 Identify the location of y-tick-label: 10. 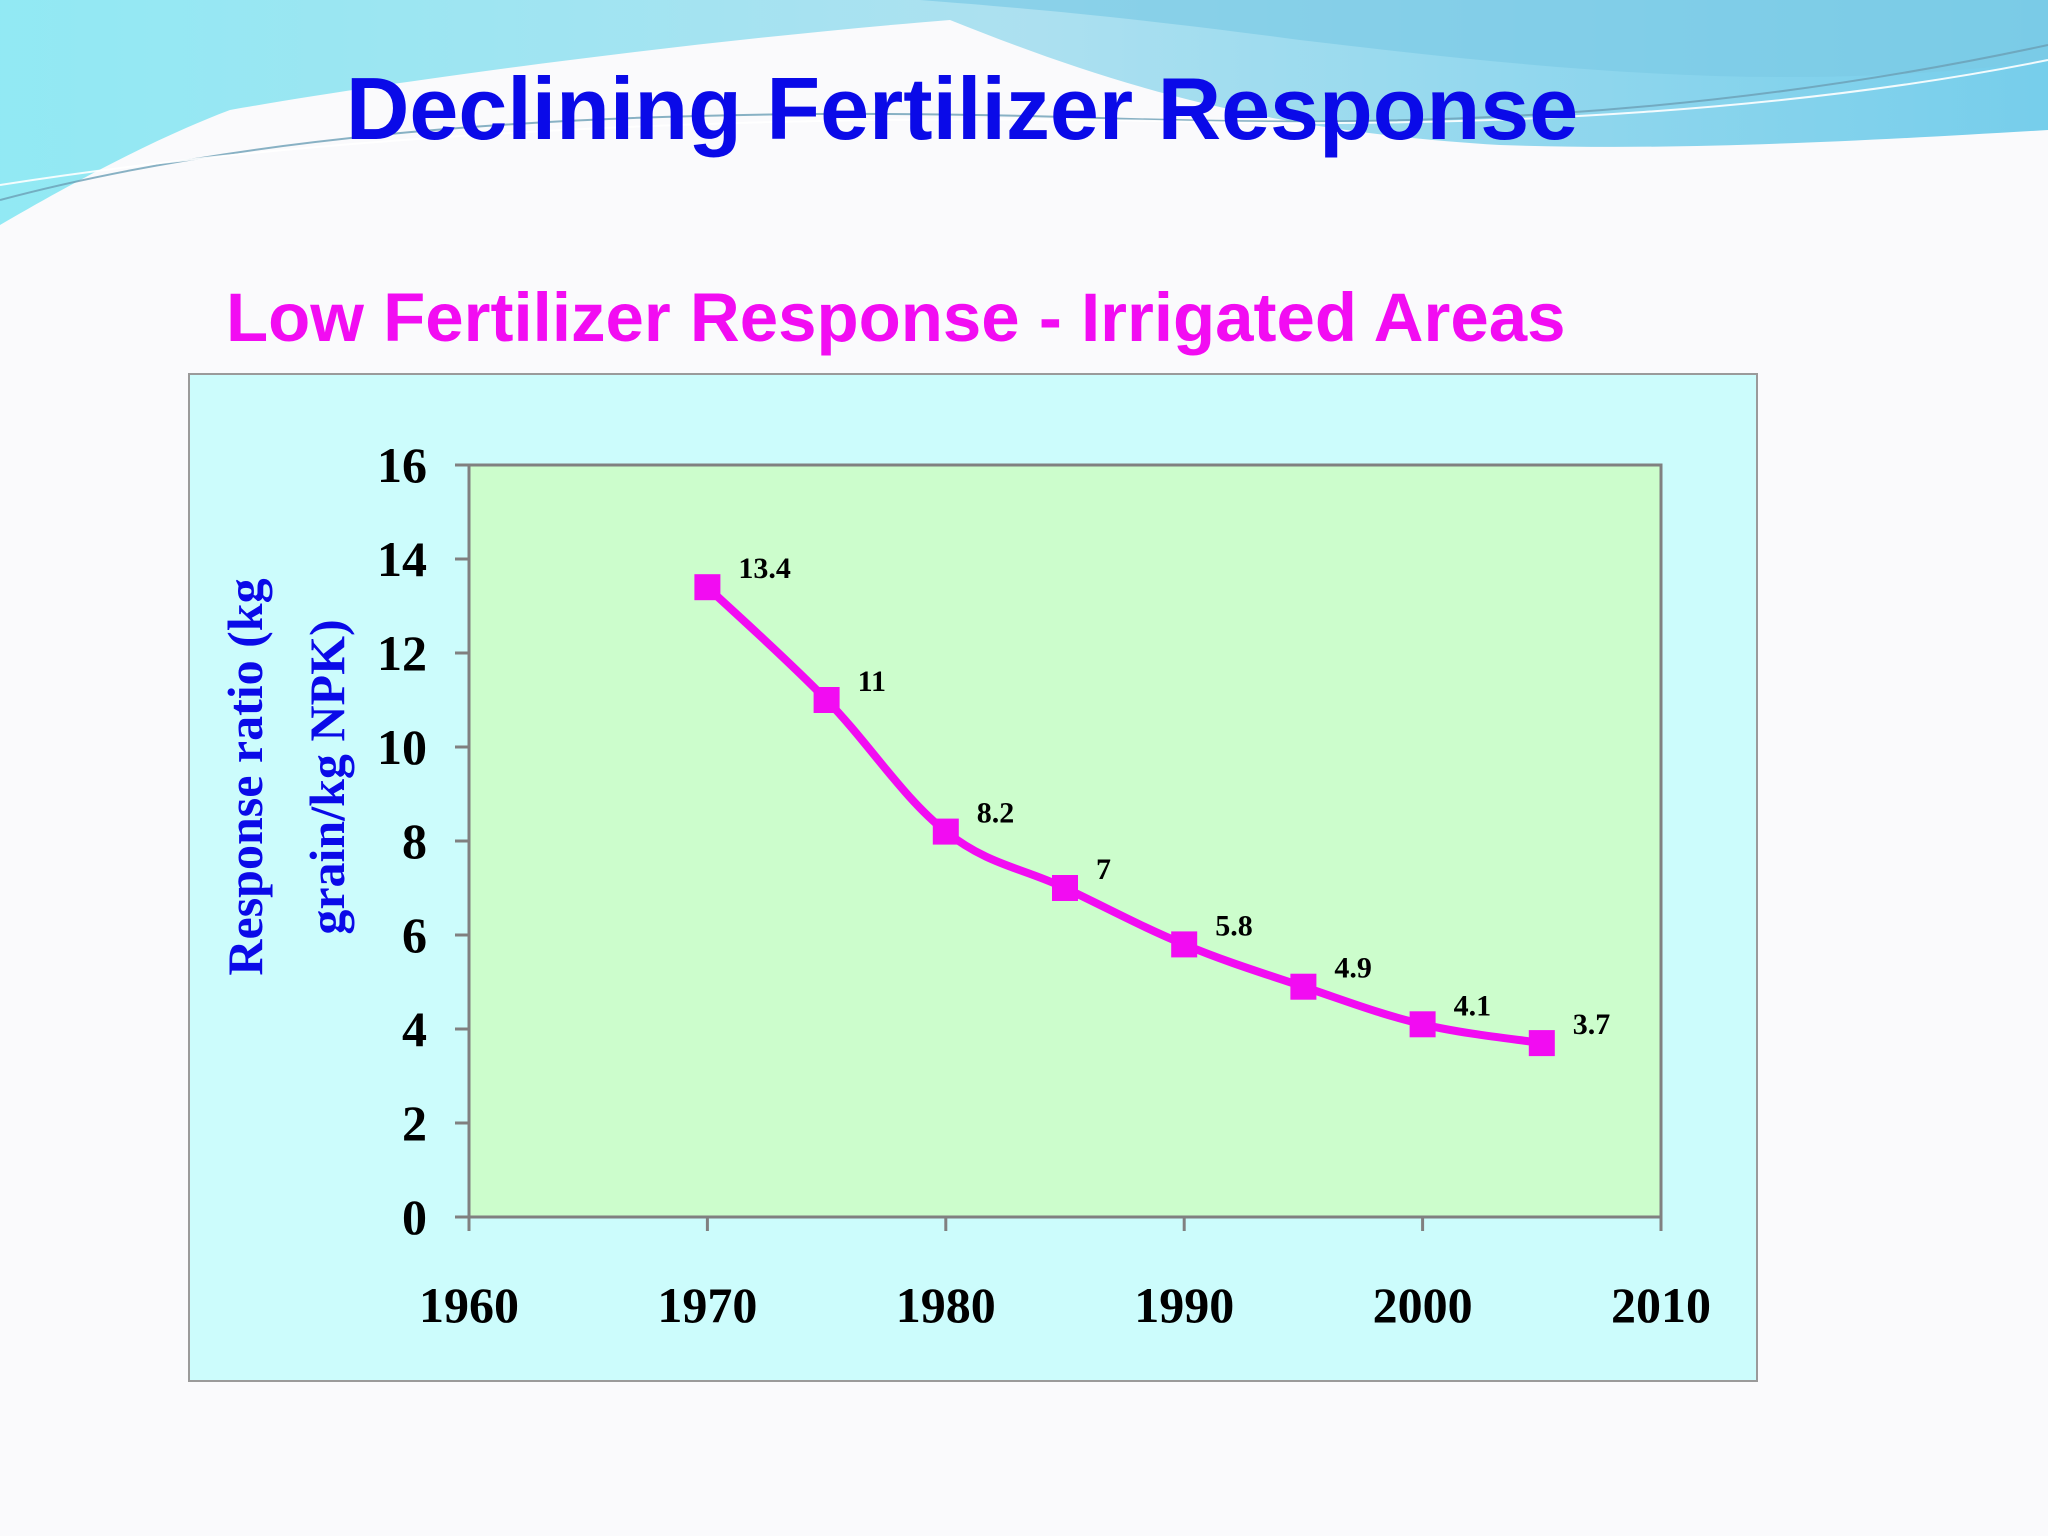
(402, 747).